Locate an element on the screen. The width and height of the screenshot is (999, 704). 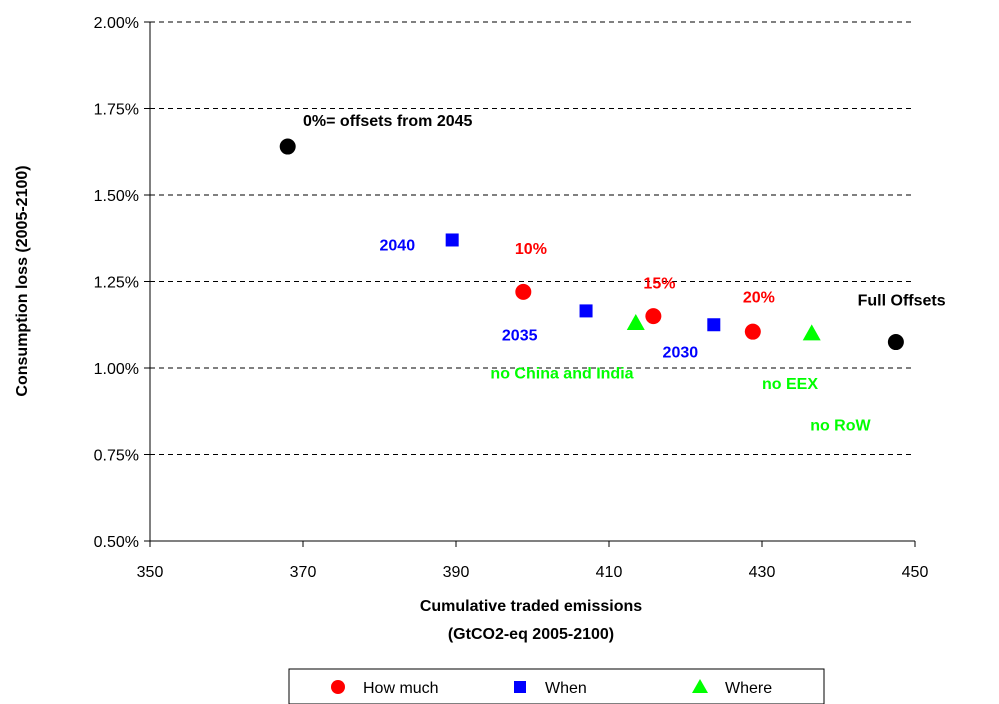
x-axis-title-line2: (GtCO2-eq 2005-2100) is located at coordinates (531, 634).